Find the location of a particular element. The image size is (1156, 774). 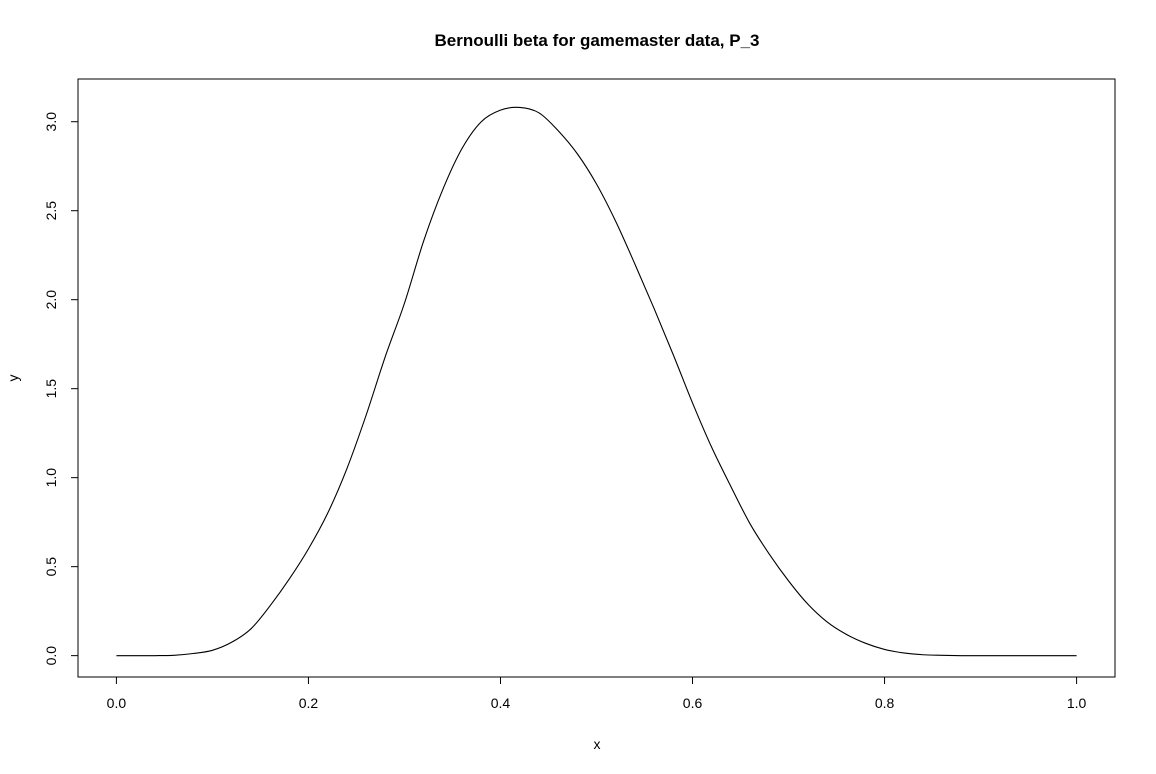

y-tick-label: 1.5 is located at coordinates (51, 389).